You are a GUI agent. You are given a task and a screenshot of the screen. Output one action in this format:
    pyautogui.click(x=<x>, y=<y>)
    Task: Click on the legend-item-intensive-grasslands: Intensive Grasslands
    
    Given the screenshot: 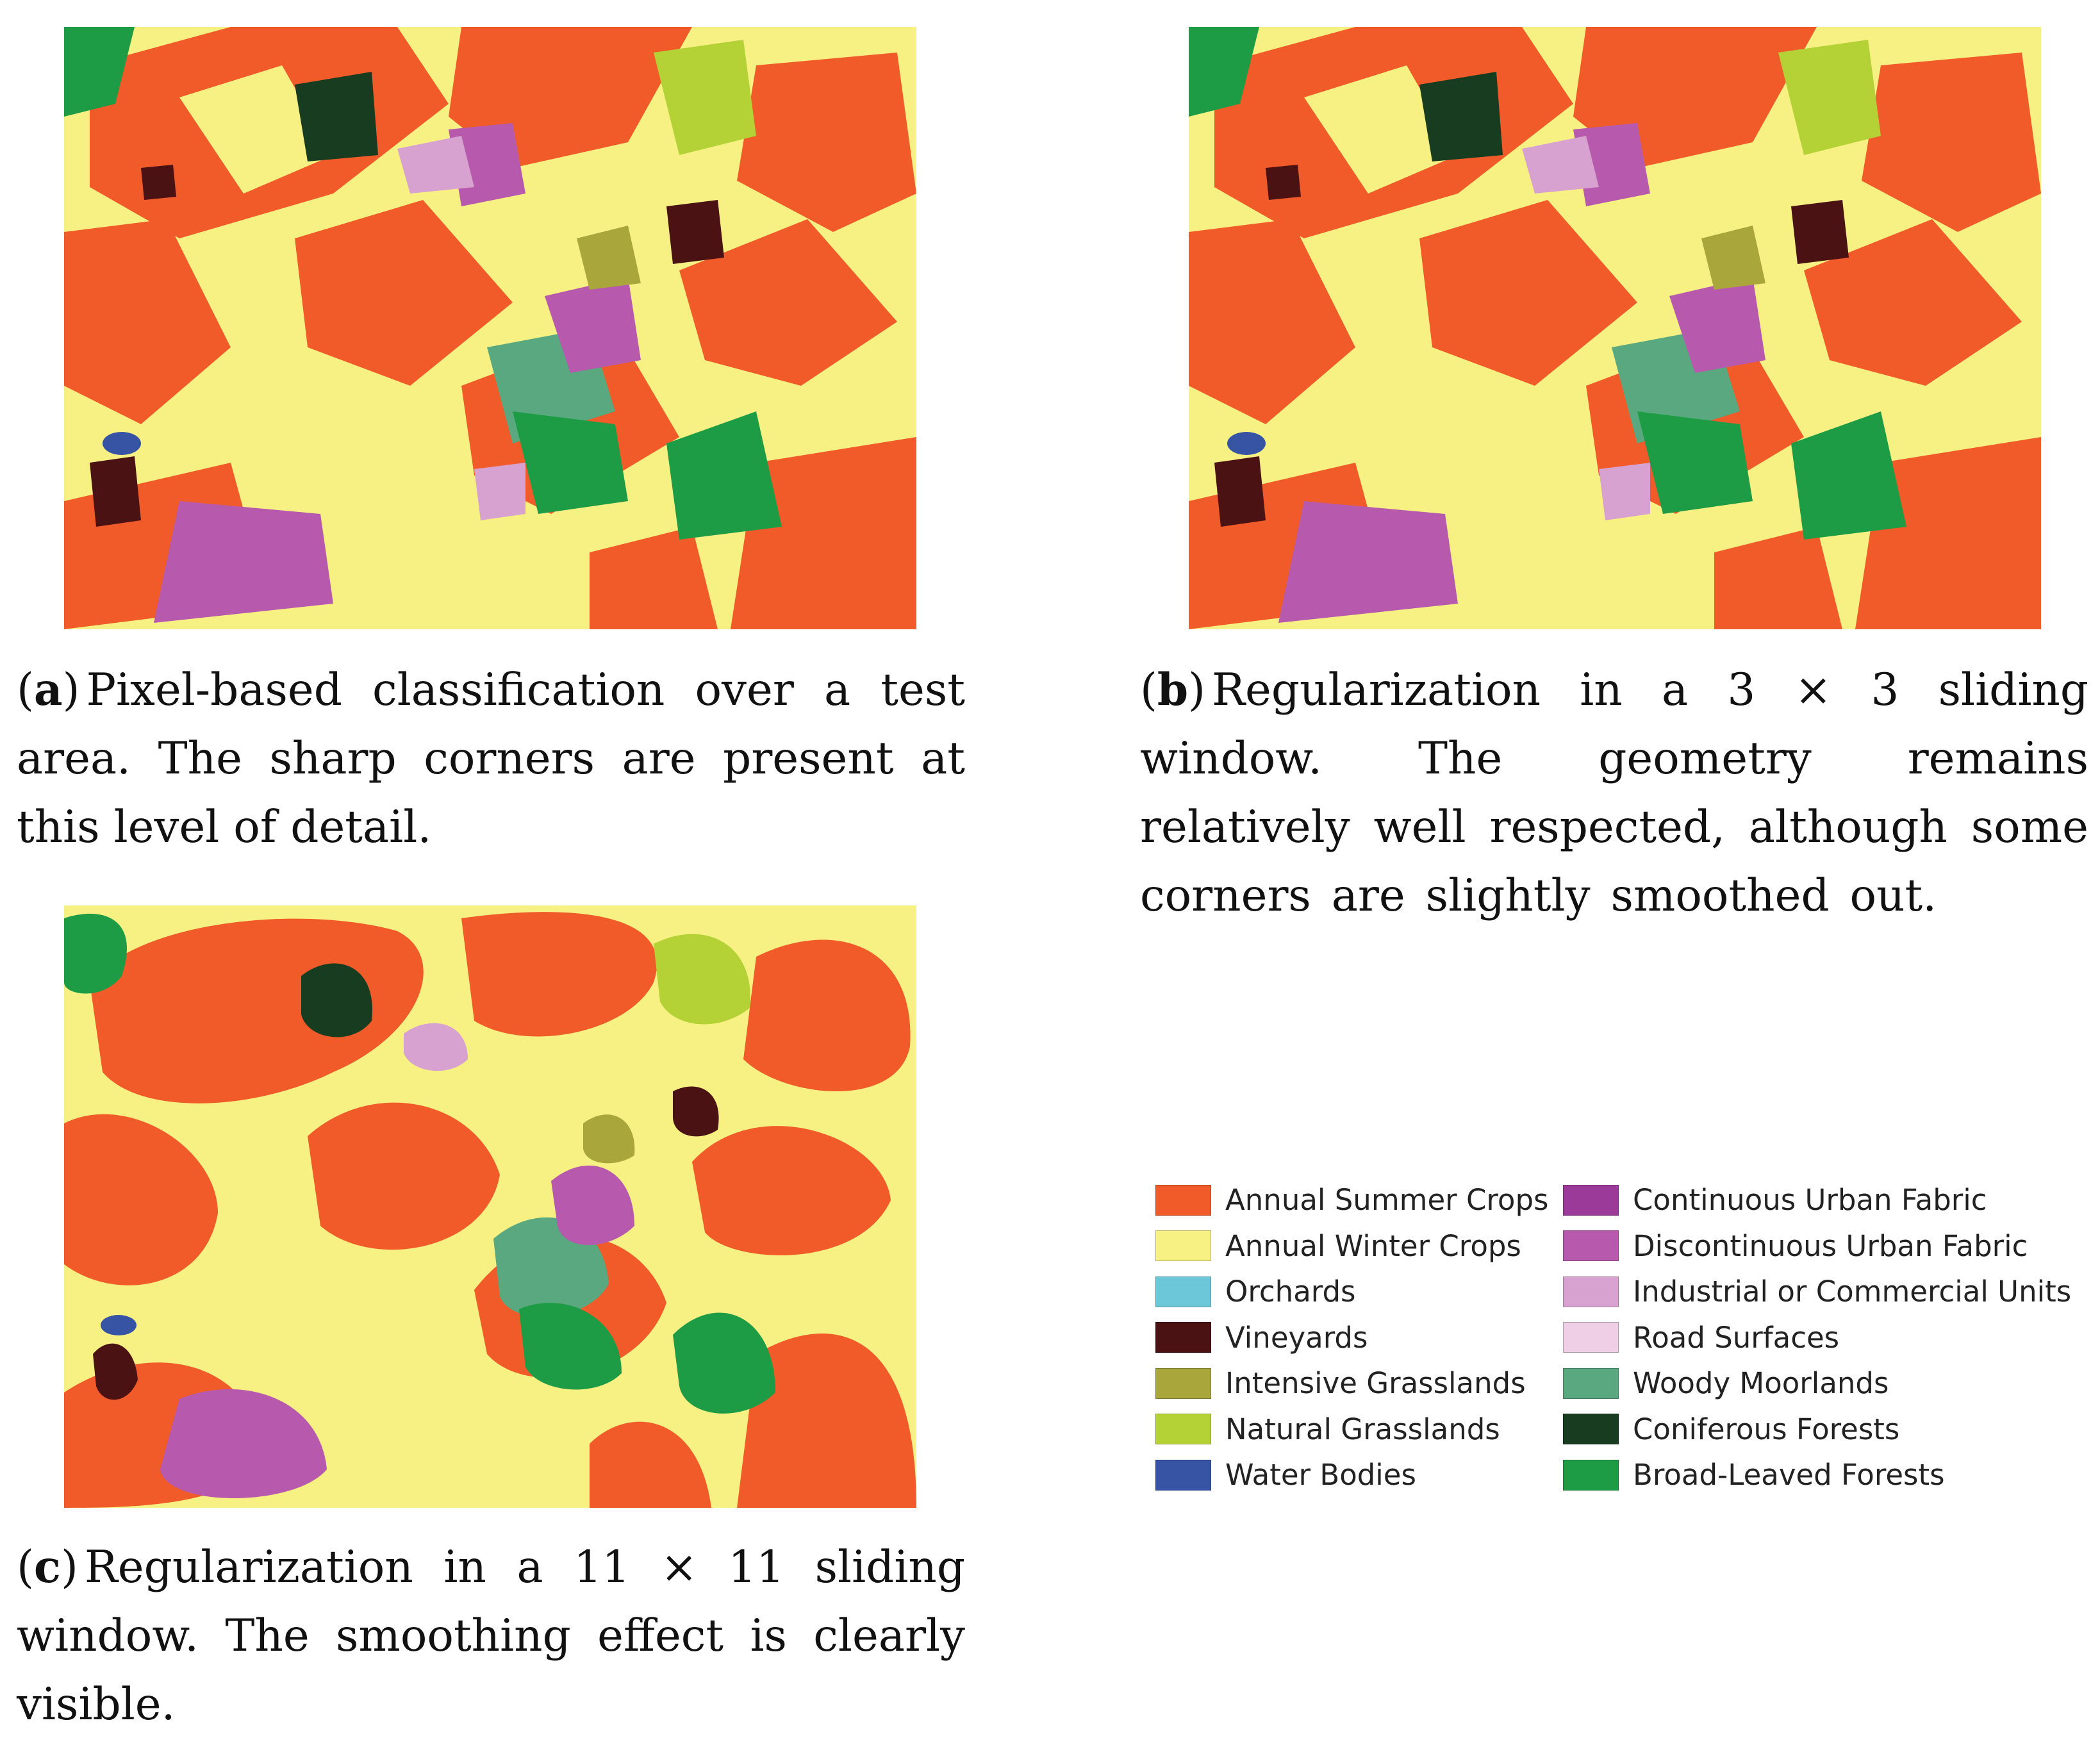 What is the action you would take?
    pyautogui.click(x=1359, y=1384)
    